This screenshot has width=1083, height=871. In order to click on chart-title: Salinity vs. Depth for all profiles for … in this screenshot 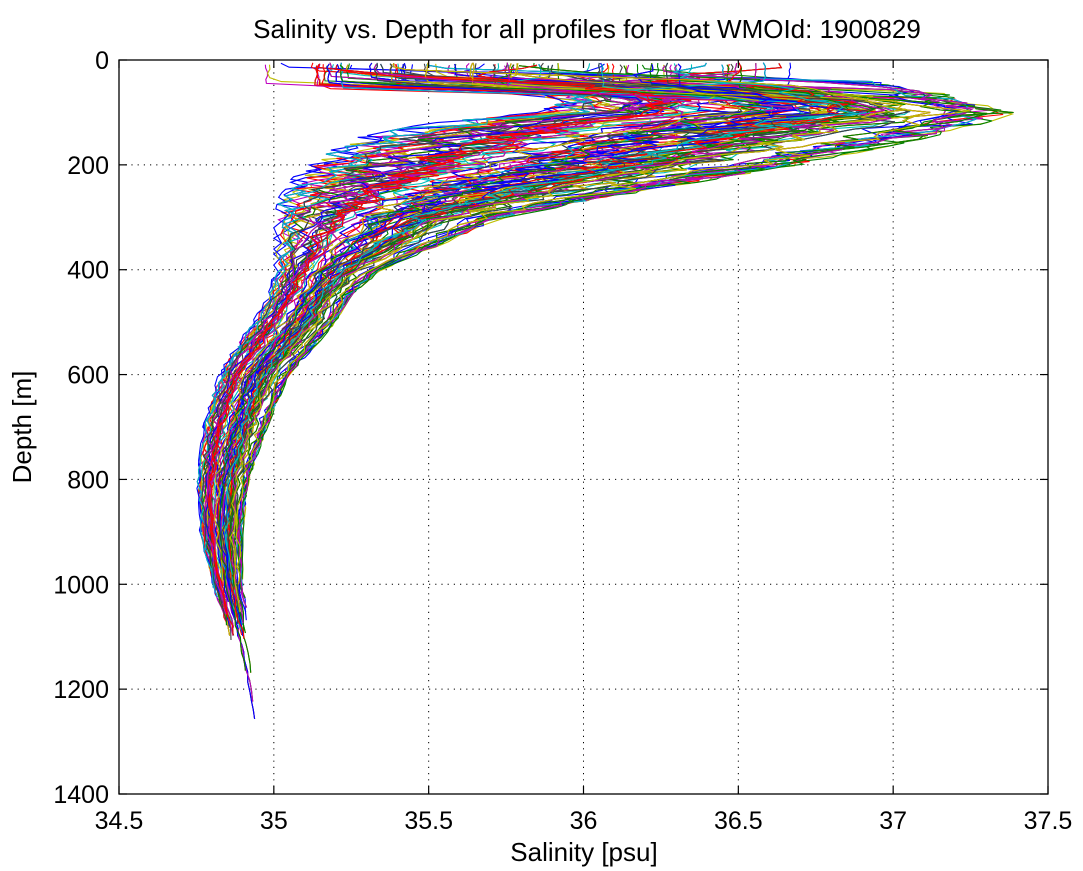, I will do `click(587, 29)`.